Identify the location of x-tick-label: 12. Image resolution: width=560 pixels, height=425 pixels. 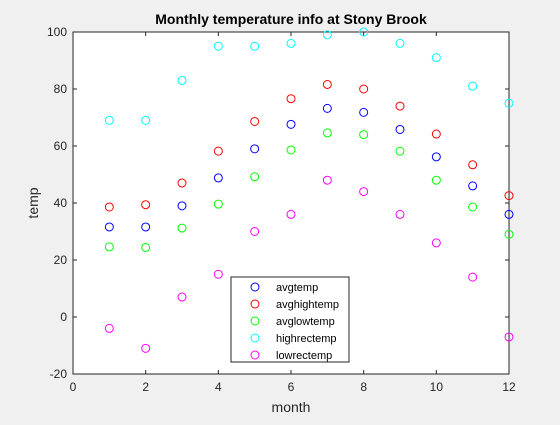
(509, 387).